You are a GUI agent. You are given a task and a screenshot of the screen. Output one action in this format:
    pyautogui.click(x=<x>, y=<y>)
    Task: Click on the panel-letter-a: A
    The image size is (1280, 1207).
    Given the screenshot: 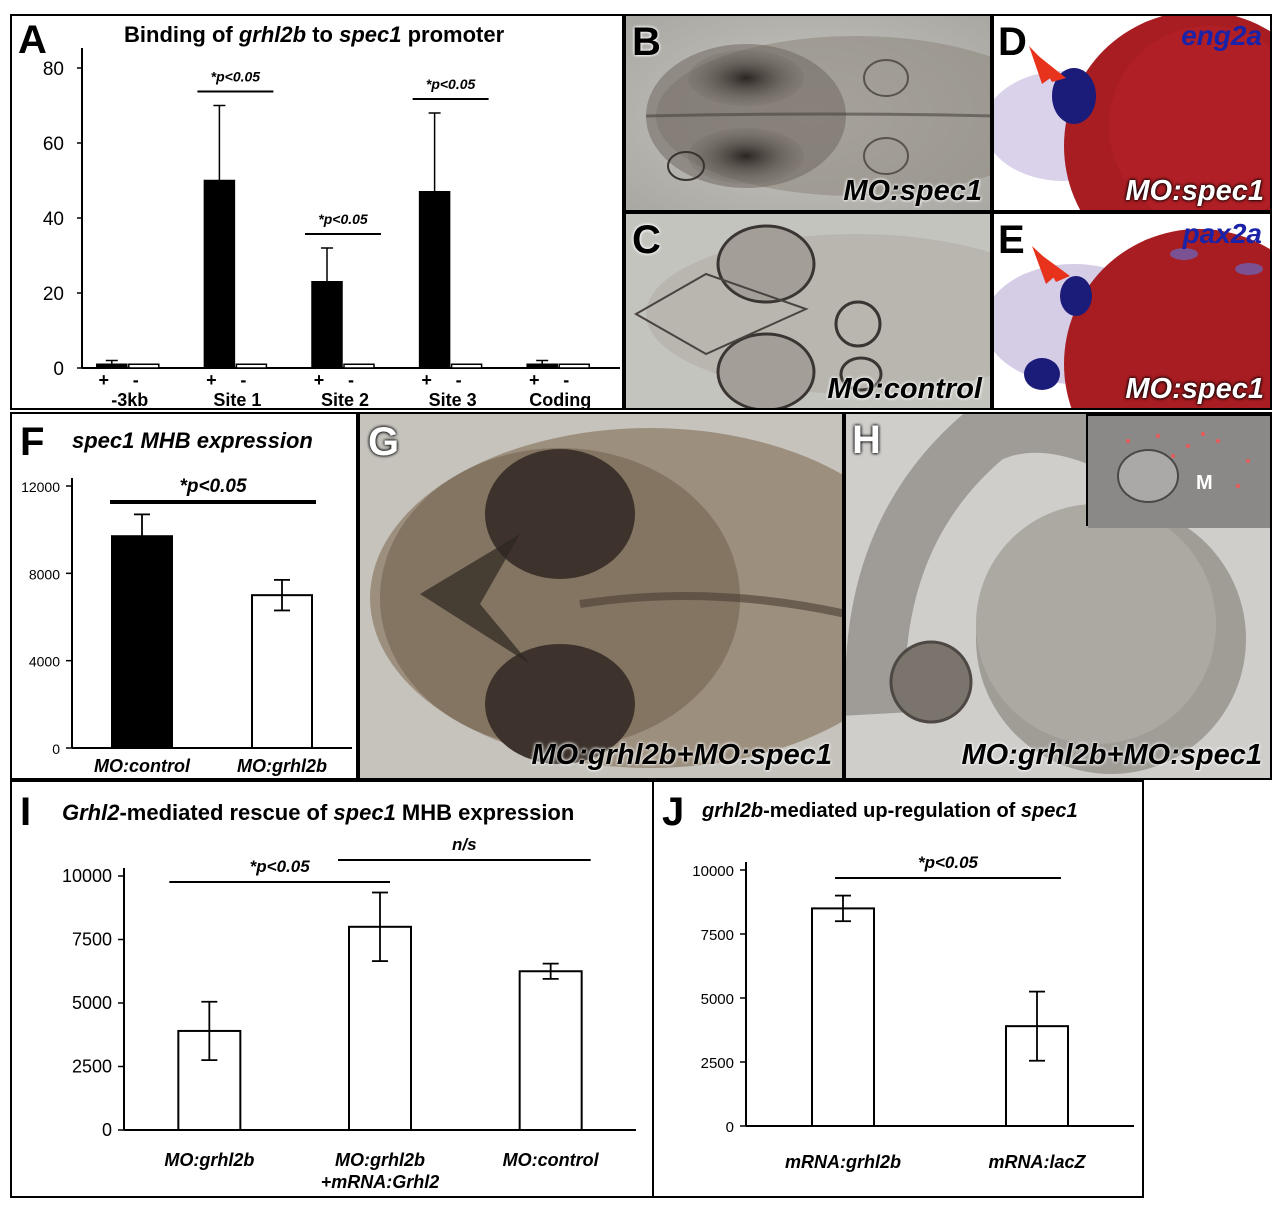 What is the action you would take?
    pyautogui.click(x=32, y=40)
    